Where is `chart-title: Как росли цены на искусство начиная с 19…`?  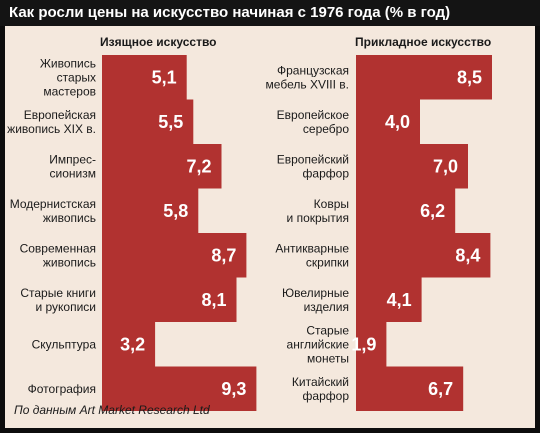 chart-title: Как росли цены на искусство начиная с 19… is located at coordinates (270, 13).